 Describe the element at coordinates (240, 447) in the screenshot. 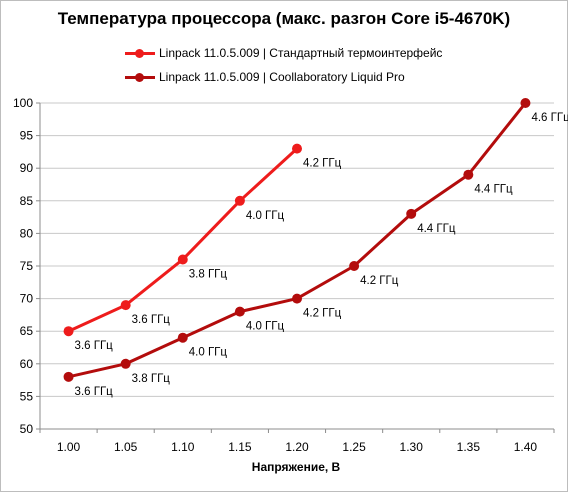

I see `x-tick-label: 1.15` at that location.